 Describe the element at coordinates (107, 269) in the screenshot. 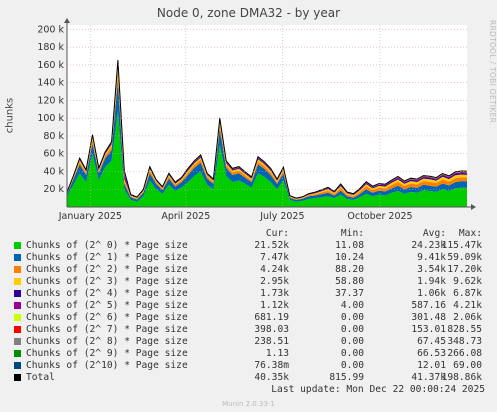

I see `legend-label: Chunks of (2^ 2) * Page size` at that location.